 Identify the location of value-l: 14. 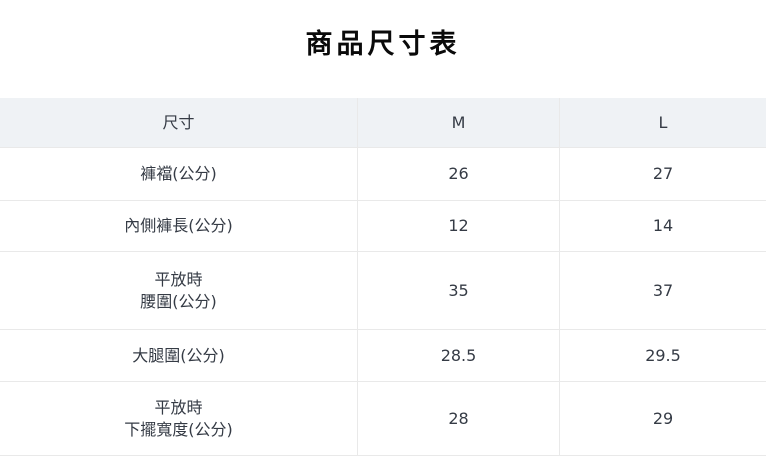
(662, 226).